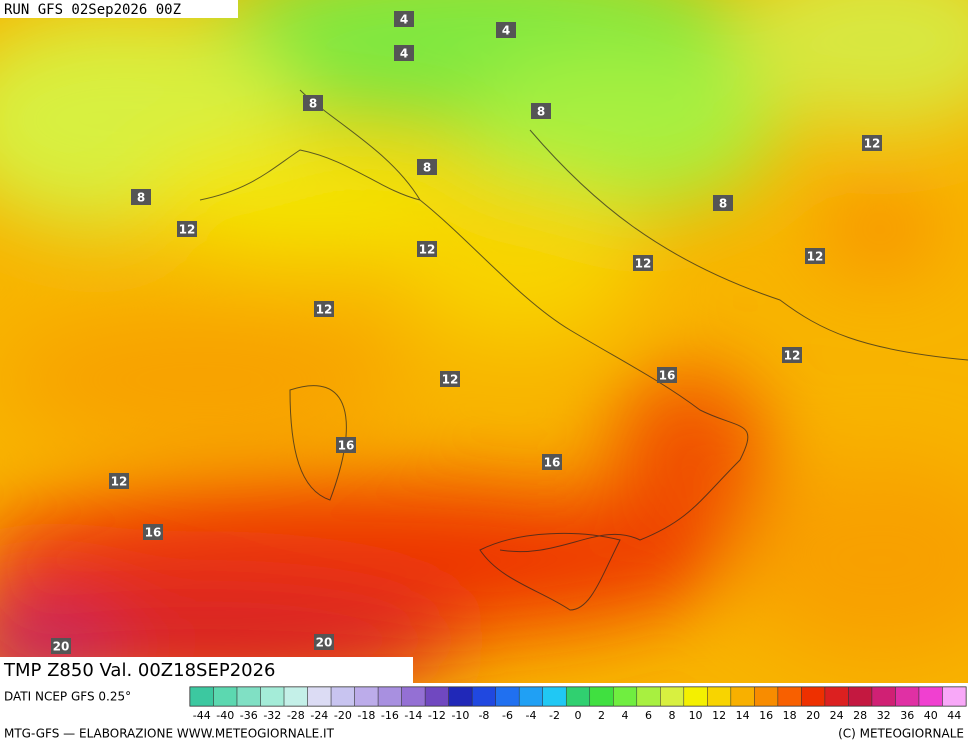 The image size is (968, 745). What do you see at coordinates (249, 715) in the screenshot?
I see `legend-label: -36` at bounding box center [249, 715].